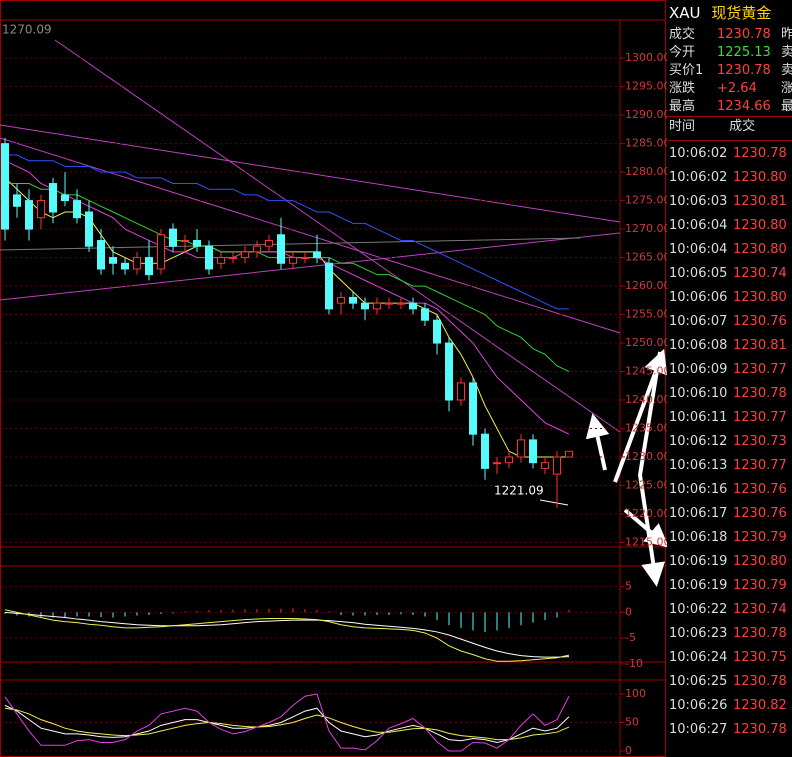 The image size is (792, 757). I want to click on quote-value: +2.64, so click(737, 88).